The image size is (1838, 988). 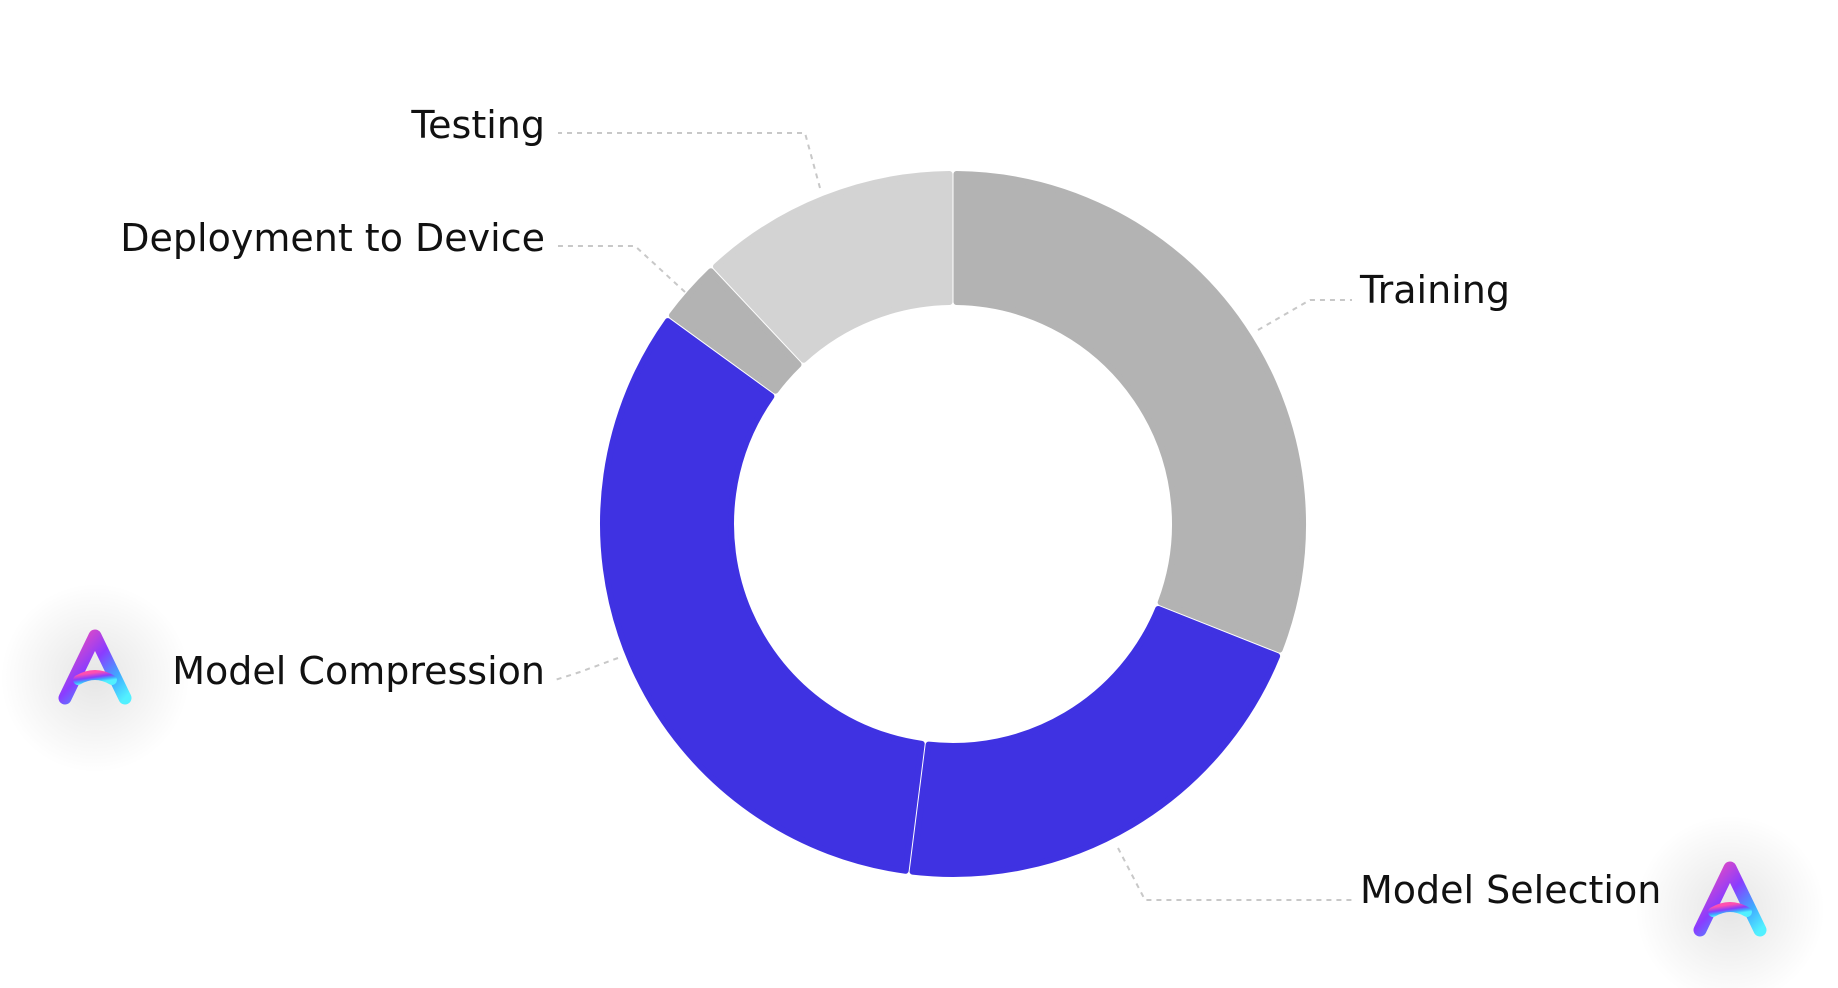 I want to click on slice-label: Training, so click(x=1434, y=290).